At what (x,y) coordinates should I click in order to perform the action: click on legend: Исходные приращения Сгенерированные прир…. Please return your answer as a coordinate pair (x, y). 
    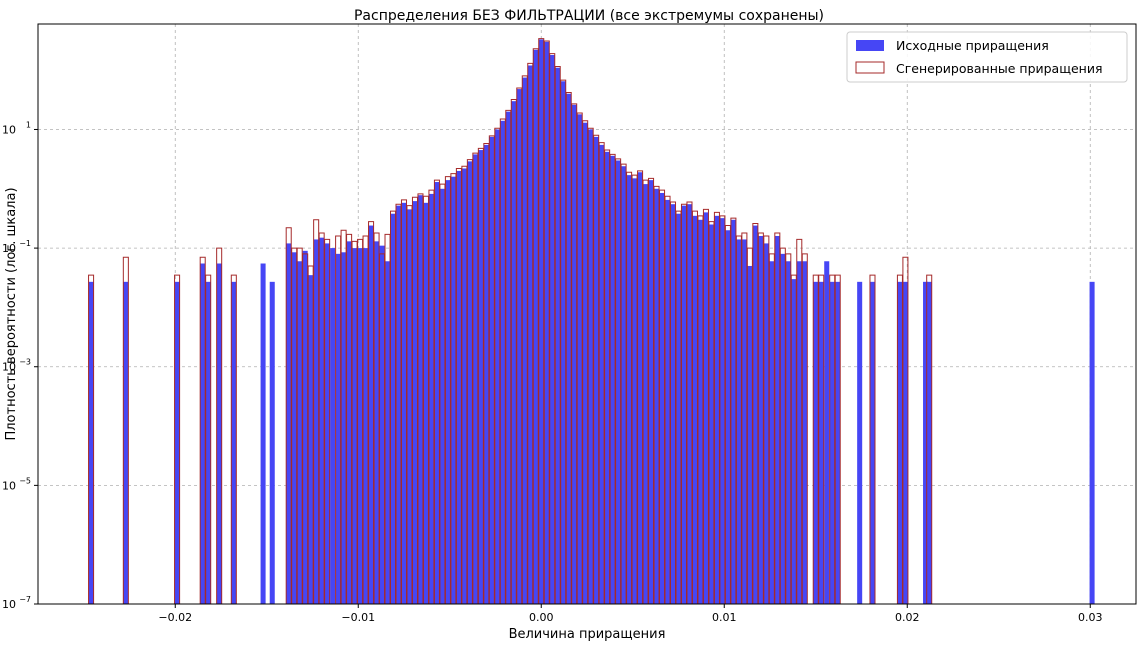
    Looking at the image, I should click on (987, 57).